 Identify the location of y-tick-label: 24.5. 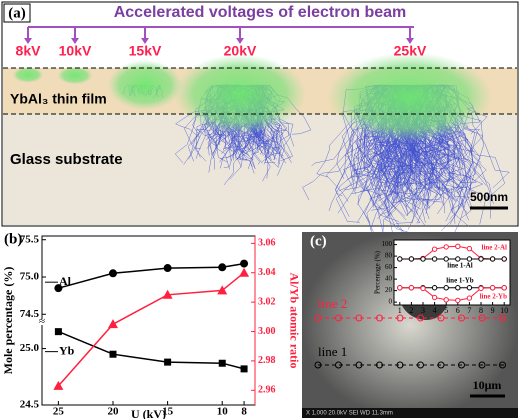
(30, 405).